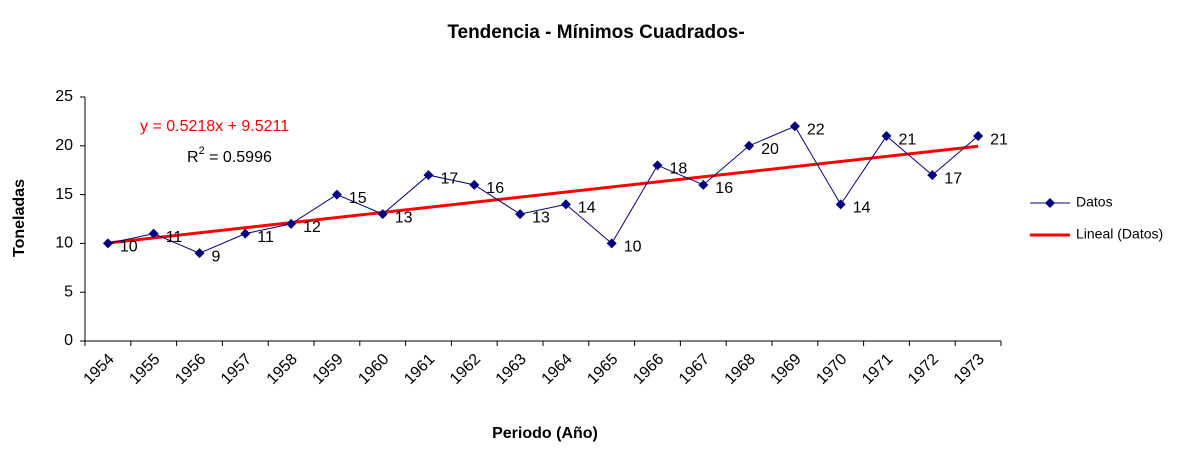  I want to click on r2-text: = 0.5996, so click(238, 157).